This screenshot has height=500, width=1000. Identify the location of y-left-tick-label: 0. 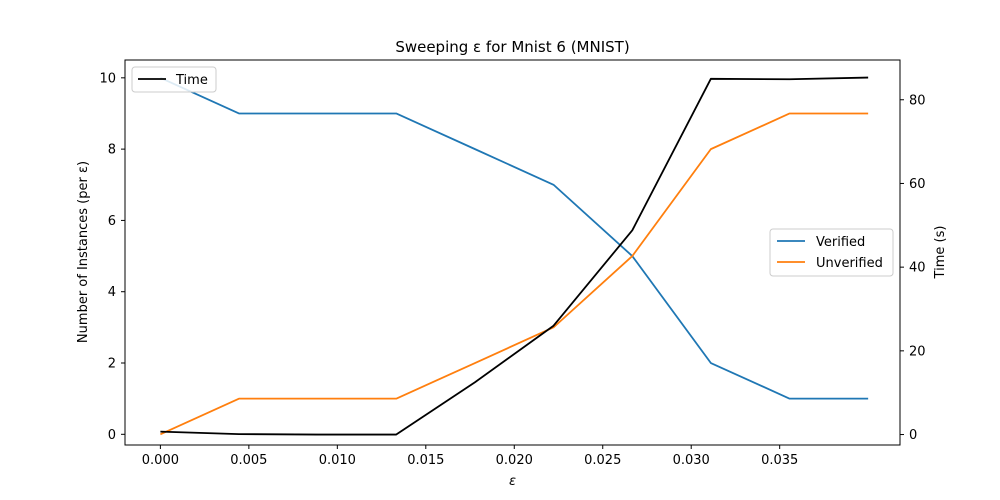
(112, 435).